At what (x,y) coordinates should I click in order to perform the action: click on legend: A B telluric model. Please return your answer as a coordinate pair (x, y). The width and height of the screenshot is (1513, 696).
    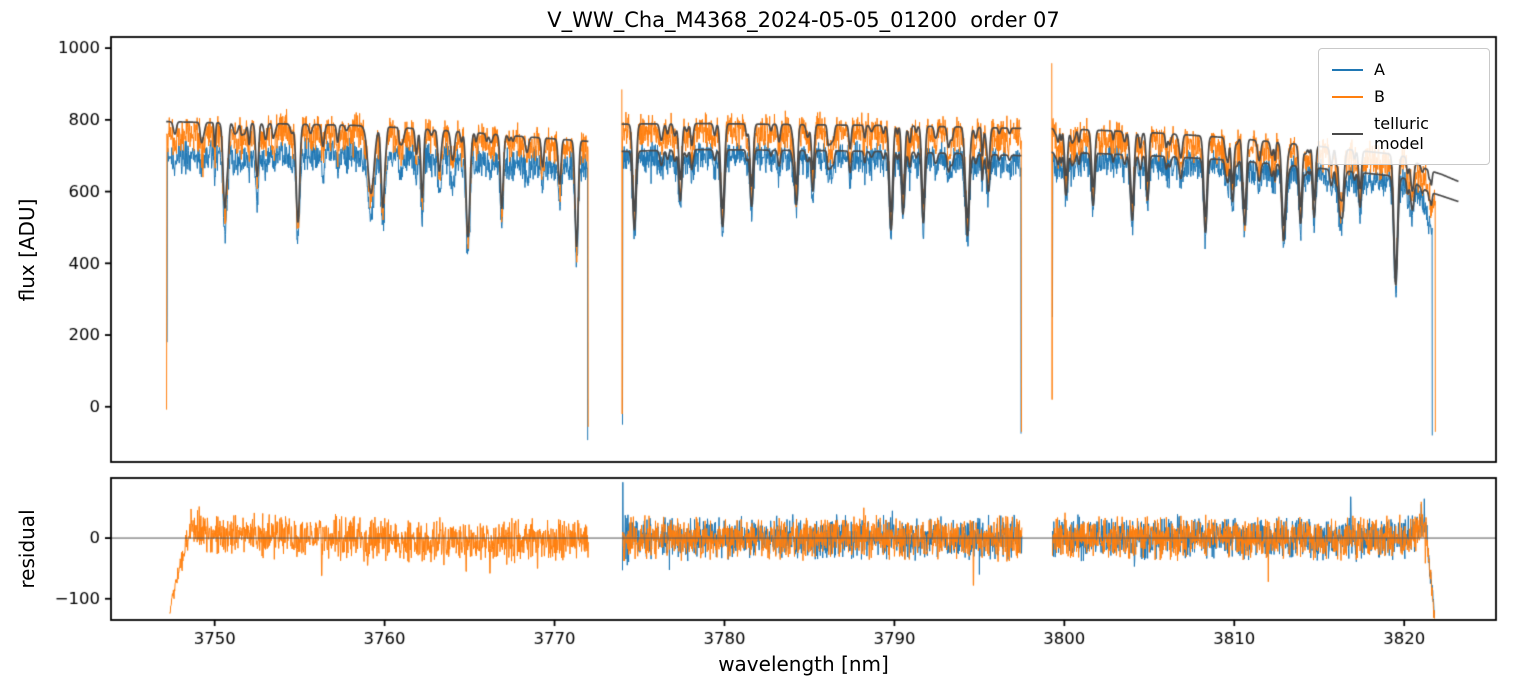
    Looking at the image, I should click on (1404, 106).